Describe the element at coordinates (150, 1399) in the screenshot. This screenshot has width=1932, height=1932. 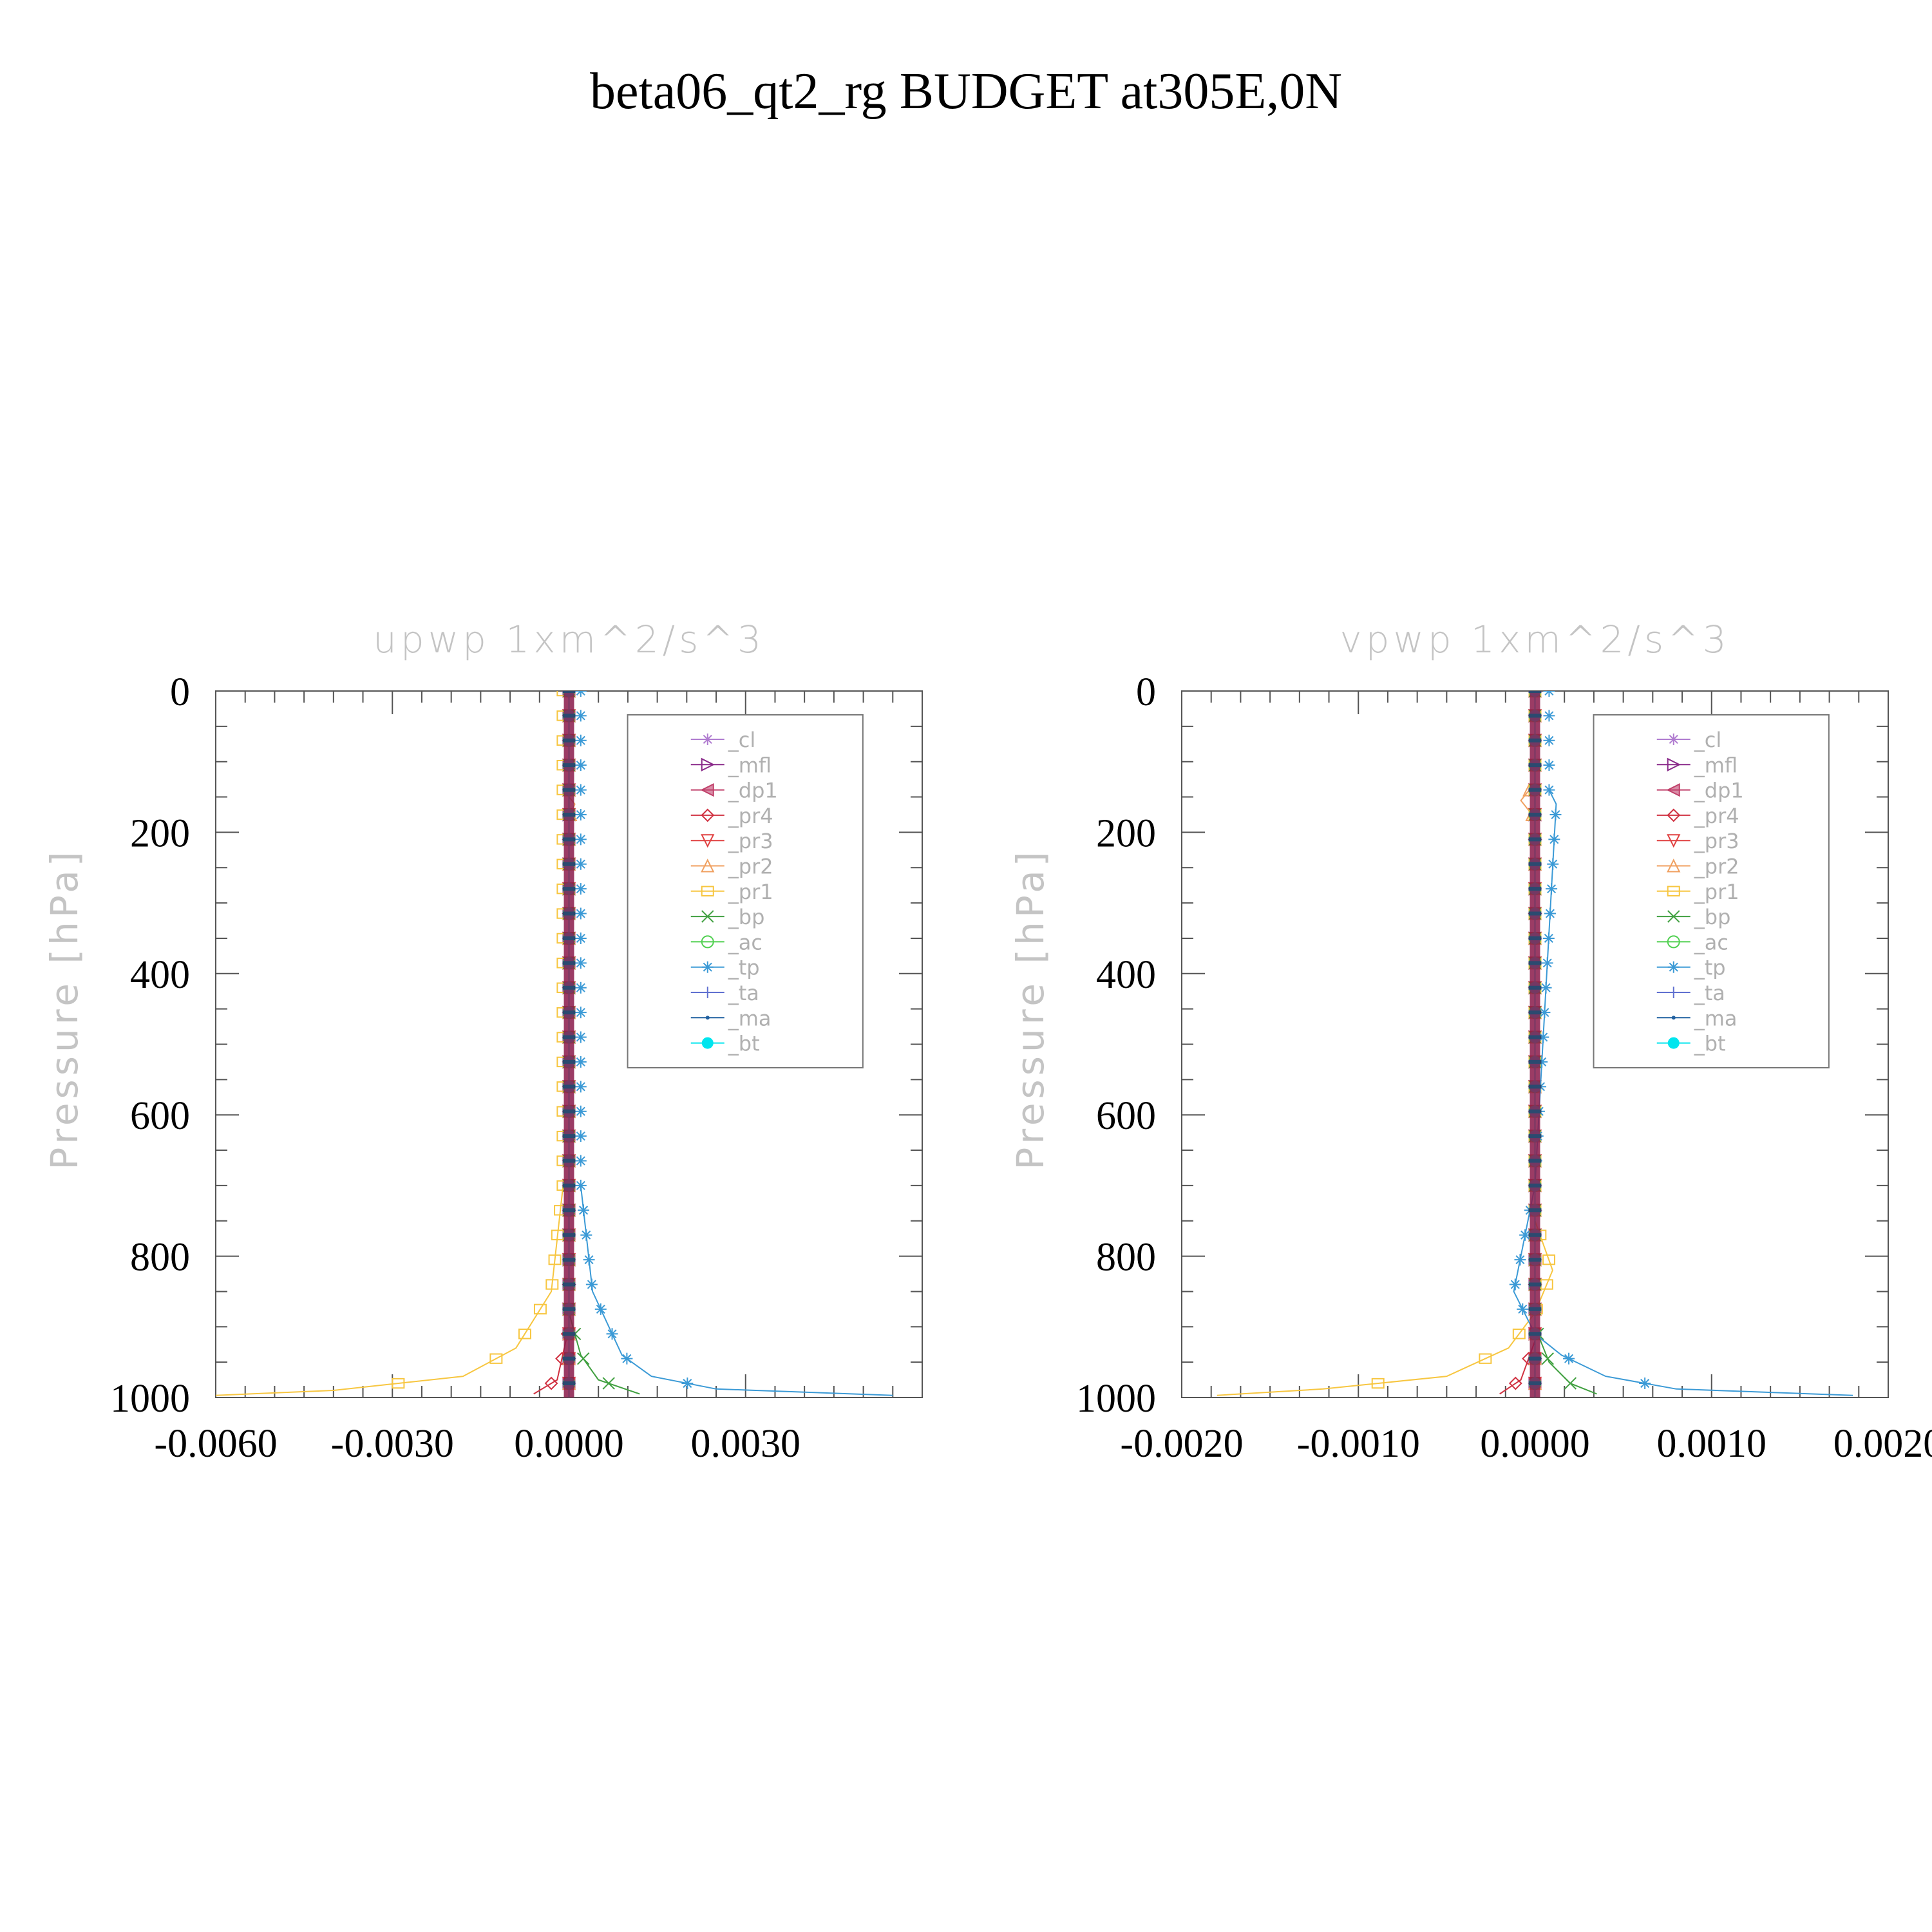
I see `y-tick-label: 1000` at that location.